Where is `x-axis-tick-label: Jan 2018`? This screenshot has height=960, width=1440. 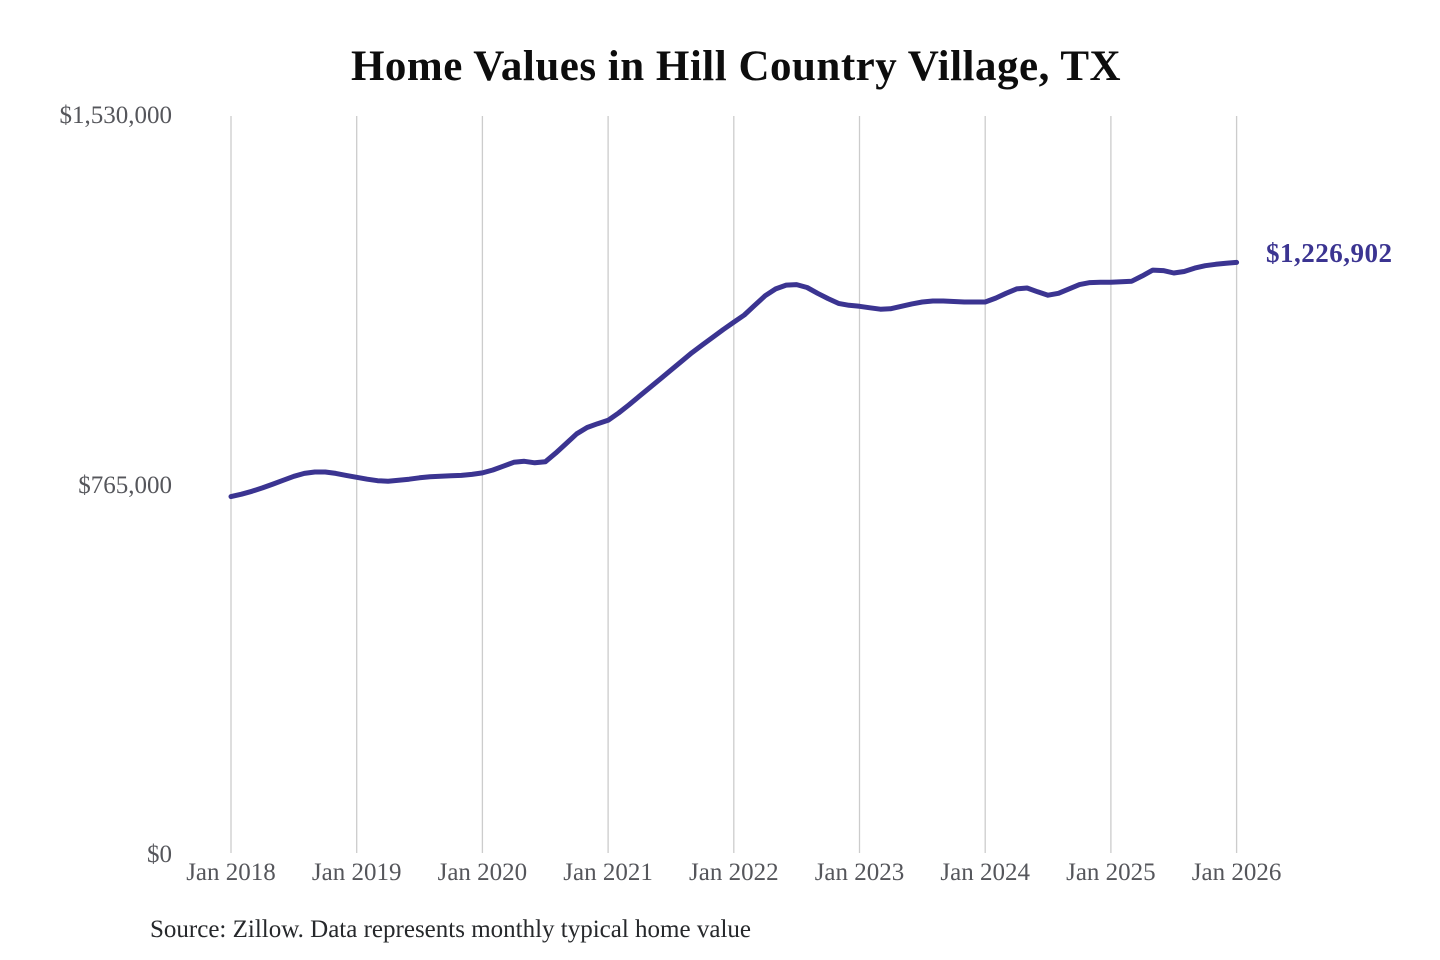 x-axis-tick-label: Jan 2018 is located at coordinates (231, 872).